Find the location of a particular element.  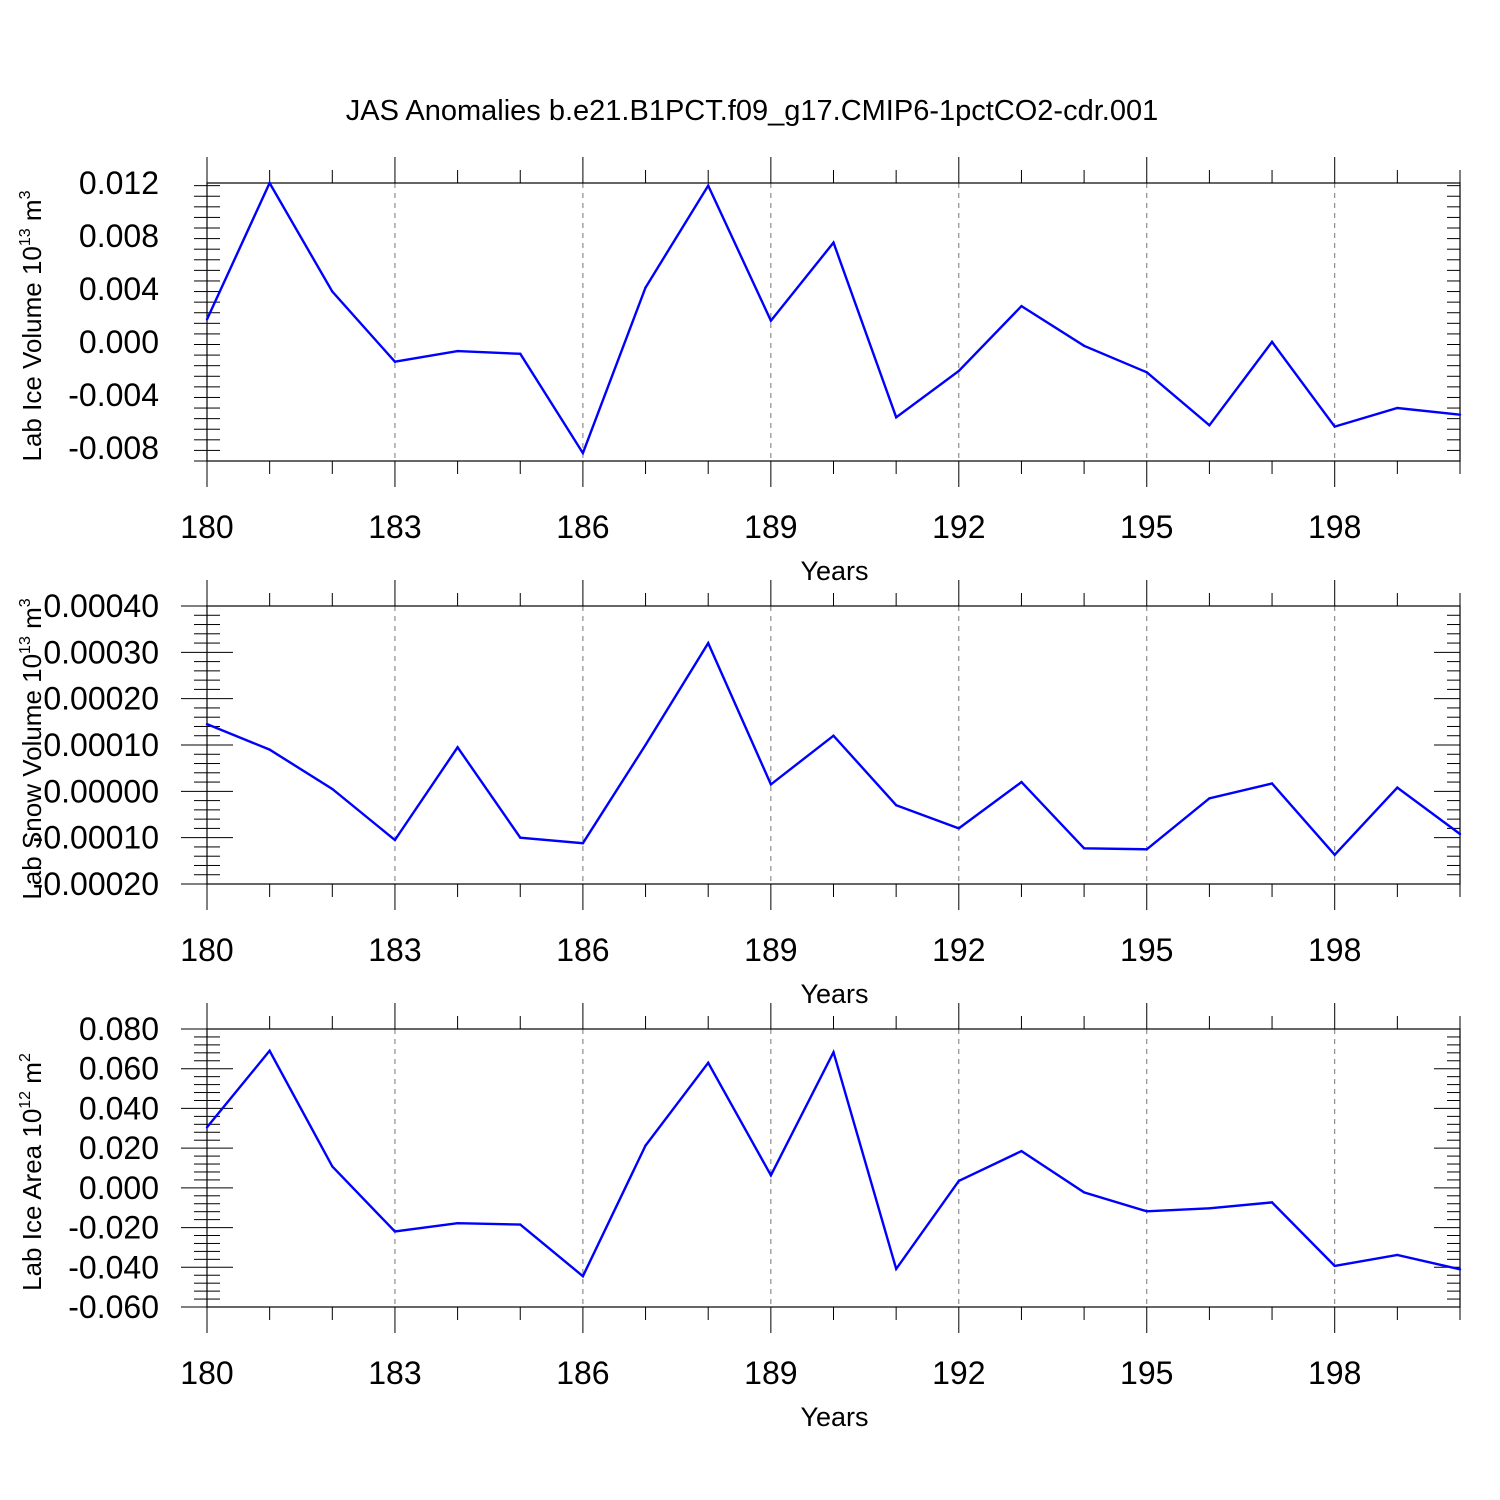

y-tick-label: 0.040 is located at coordinates (119, 1108).